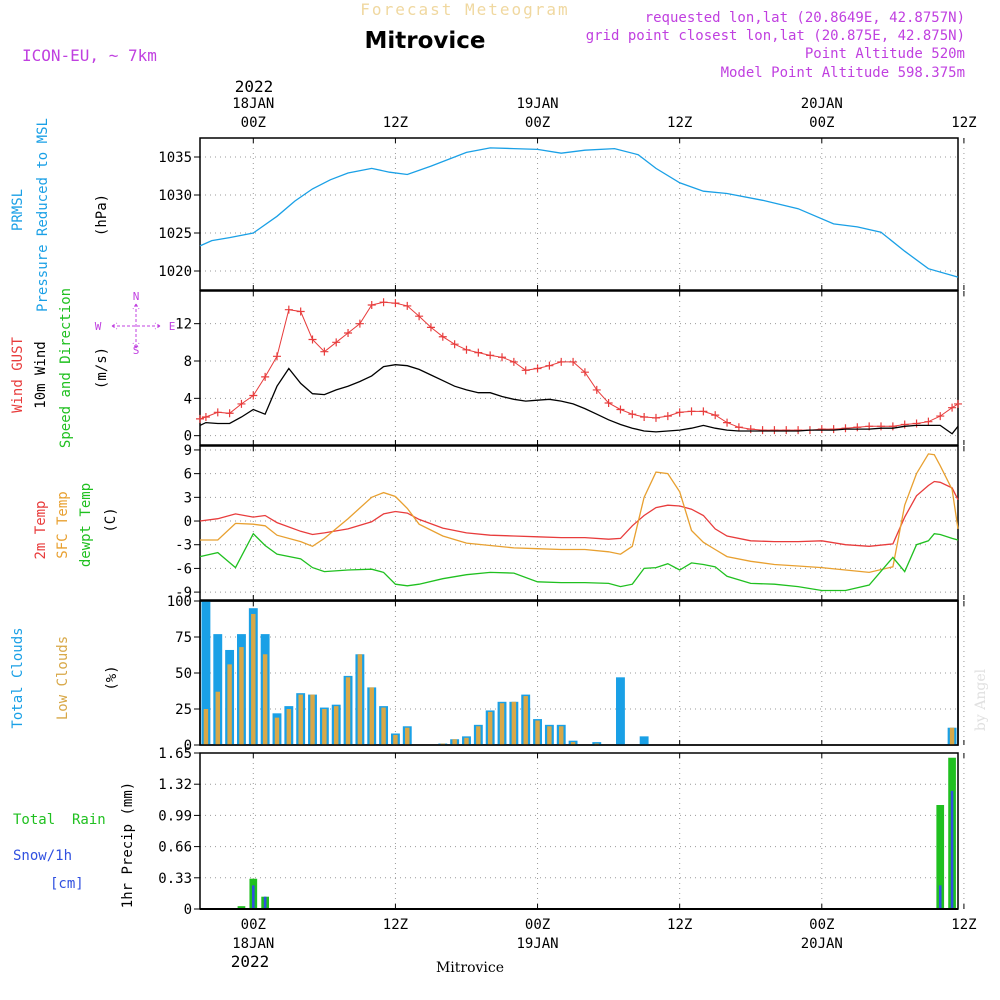  I want to click on bottom-date-label: 20JAN, so click(822, 944).